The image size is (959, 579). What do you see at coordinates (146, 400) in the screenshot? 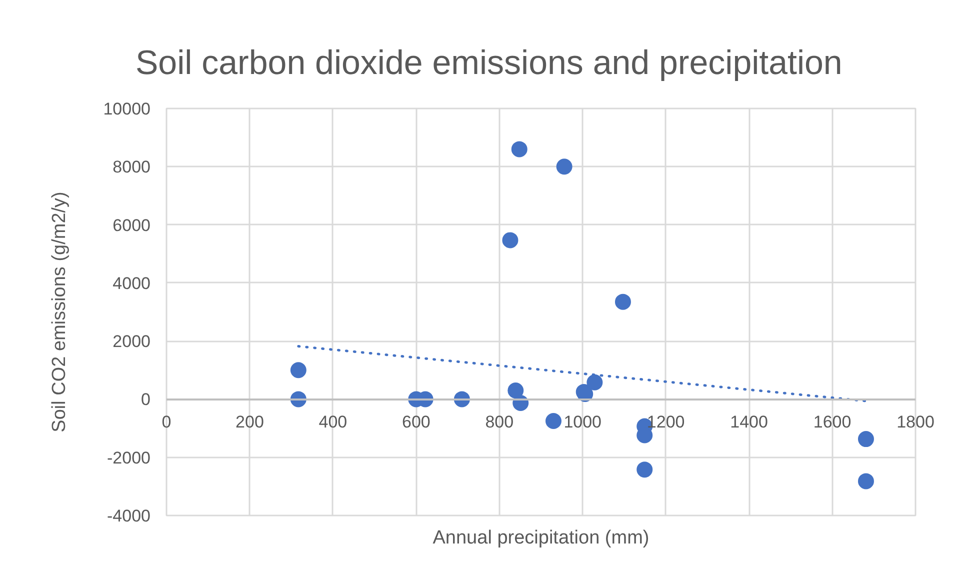
I see `y-tick-label: 0` at bounding box center [146, 400].